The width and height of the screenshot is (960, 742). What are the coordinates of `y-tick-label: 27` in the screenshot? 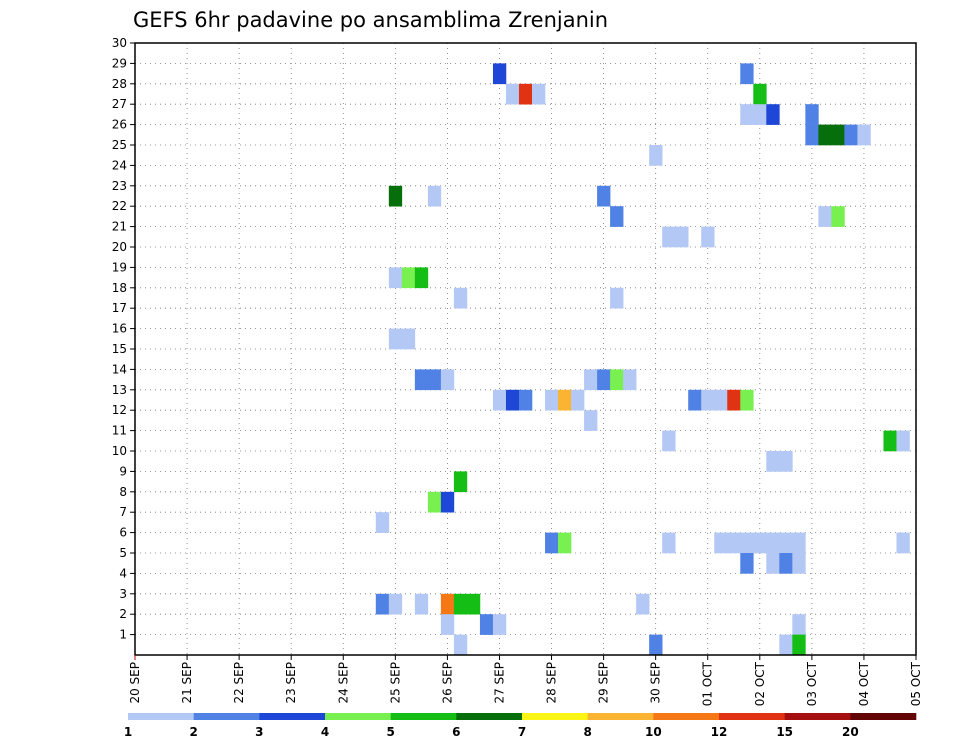 It's located at (119, 104).